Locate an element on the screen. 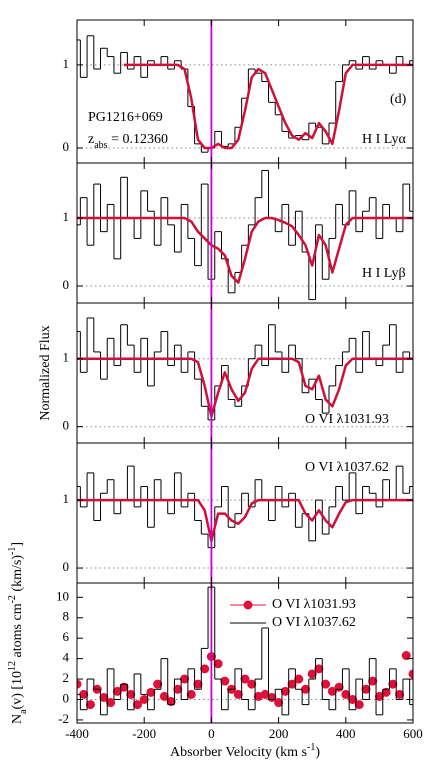 This screenshot has width=436, height=779. panel: 0 1 (d) PG1216+069 zabs = 0.12360 H I Lyα is located at coordinates (238, 91).